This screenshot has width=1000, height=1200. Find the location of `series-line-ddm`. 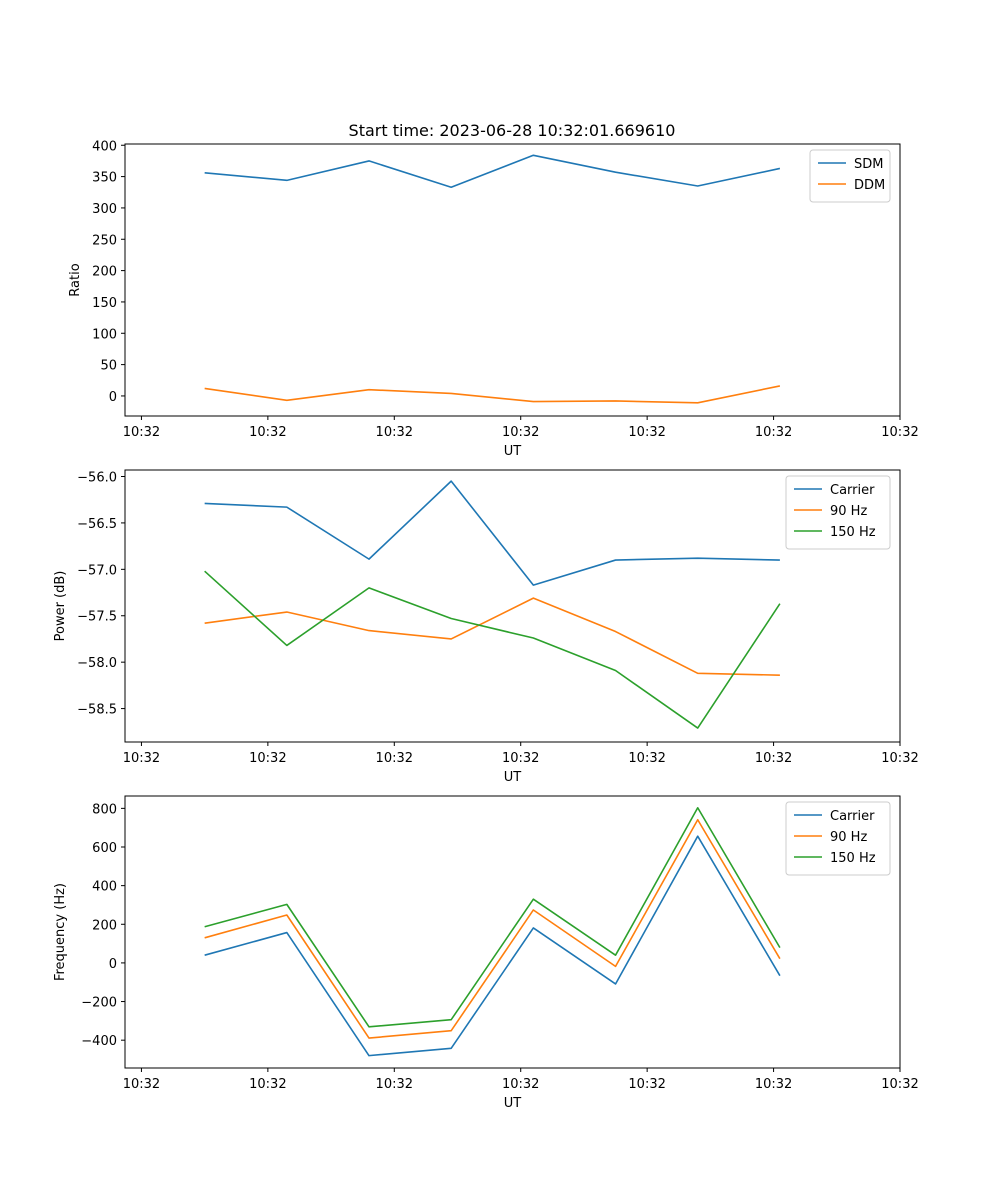

series-line-ddm is located at coordinates (492, 394).